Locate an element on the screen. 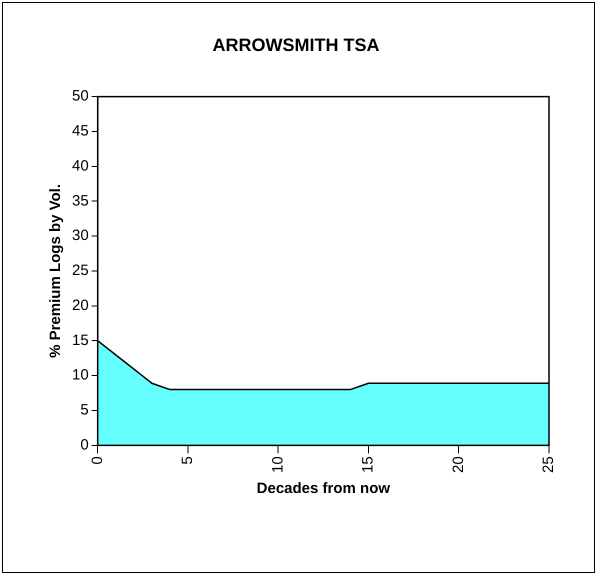 The height and width of the screenshot is (575, 597). y-tick-label: 50 is located at coordinates (80, 96).